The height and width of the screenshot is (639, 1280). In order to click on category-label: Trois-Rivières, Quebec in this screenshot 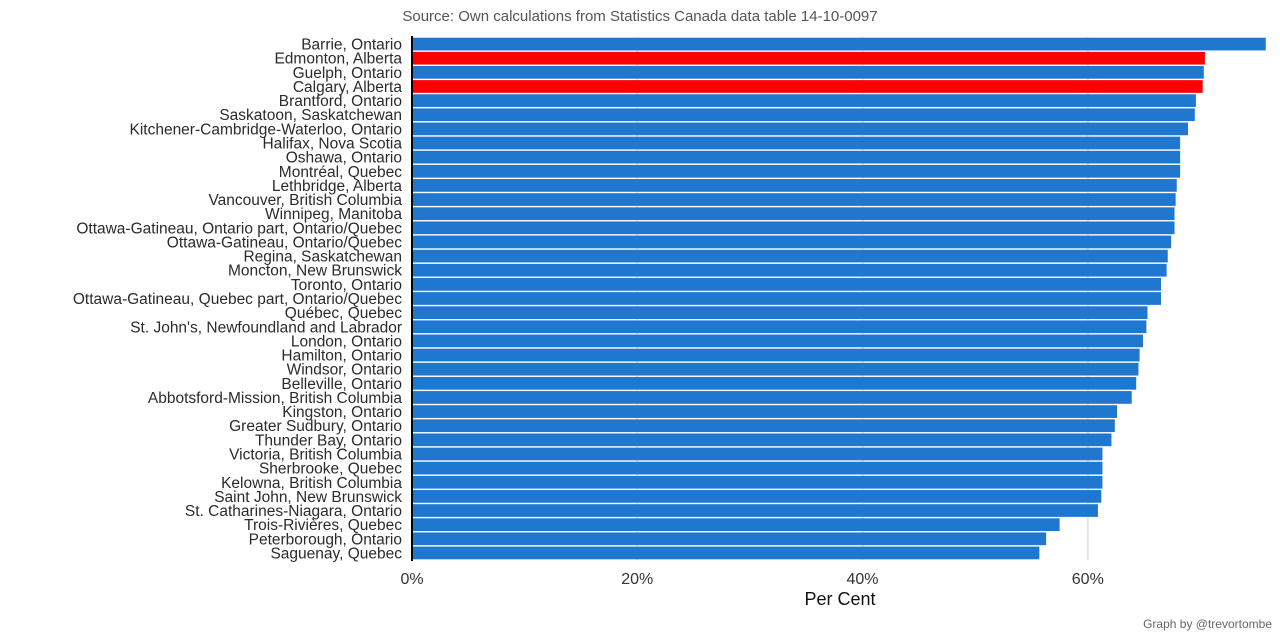, I will do `click(323, 525)`.